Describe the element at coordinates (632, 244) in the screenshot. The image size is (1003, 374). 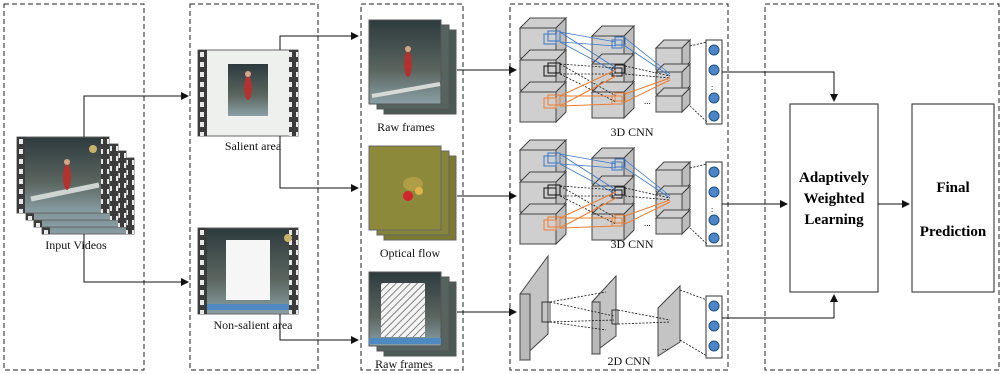
I see `stream-2-network-label: 3D CNN` at that location.